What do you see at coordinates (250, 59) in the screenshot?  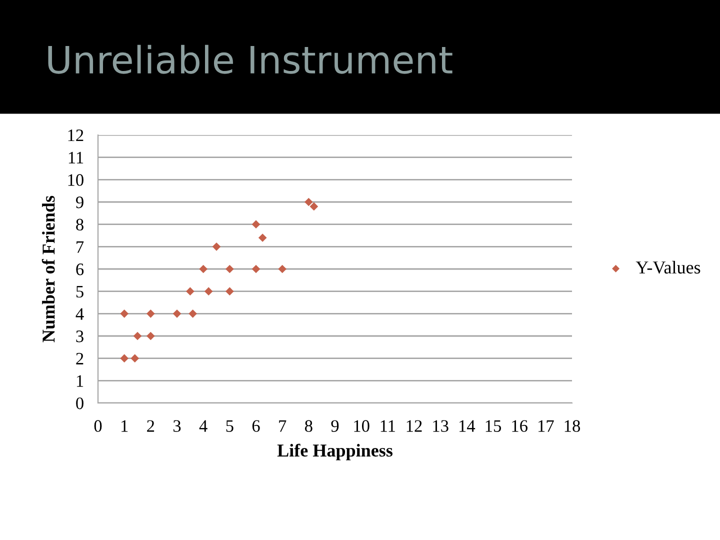 I see `chart-title: Unreliable Instrument` at bounding box center [250, 59].